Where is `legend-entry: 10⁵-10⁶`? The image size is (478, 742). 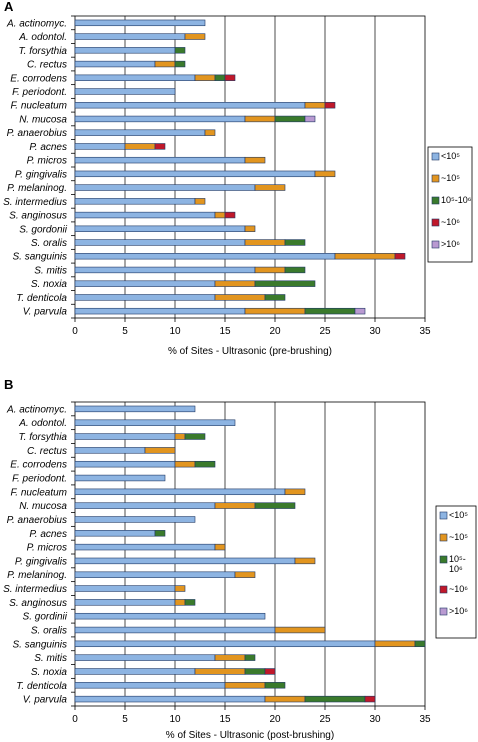 legend-entry: 10⁵-10⁶ is located at coordinates (457, 564).